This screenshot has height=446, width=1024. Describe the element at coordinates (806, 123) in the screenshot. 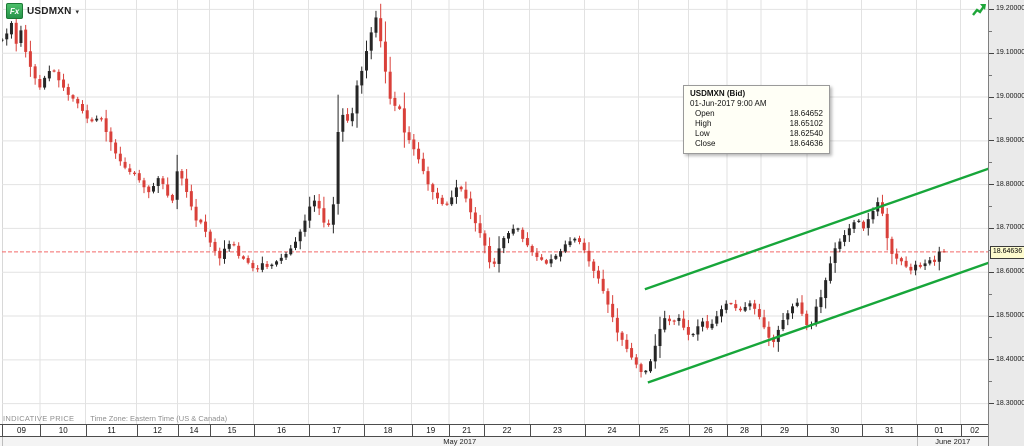

I see `tooltip-row-value: 18.65102` at that location.